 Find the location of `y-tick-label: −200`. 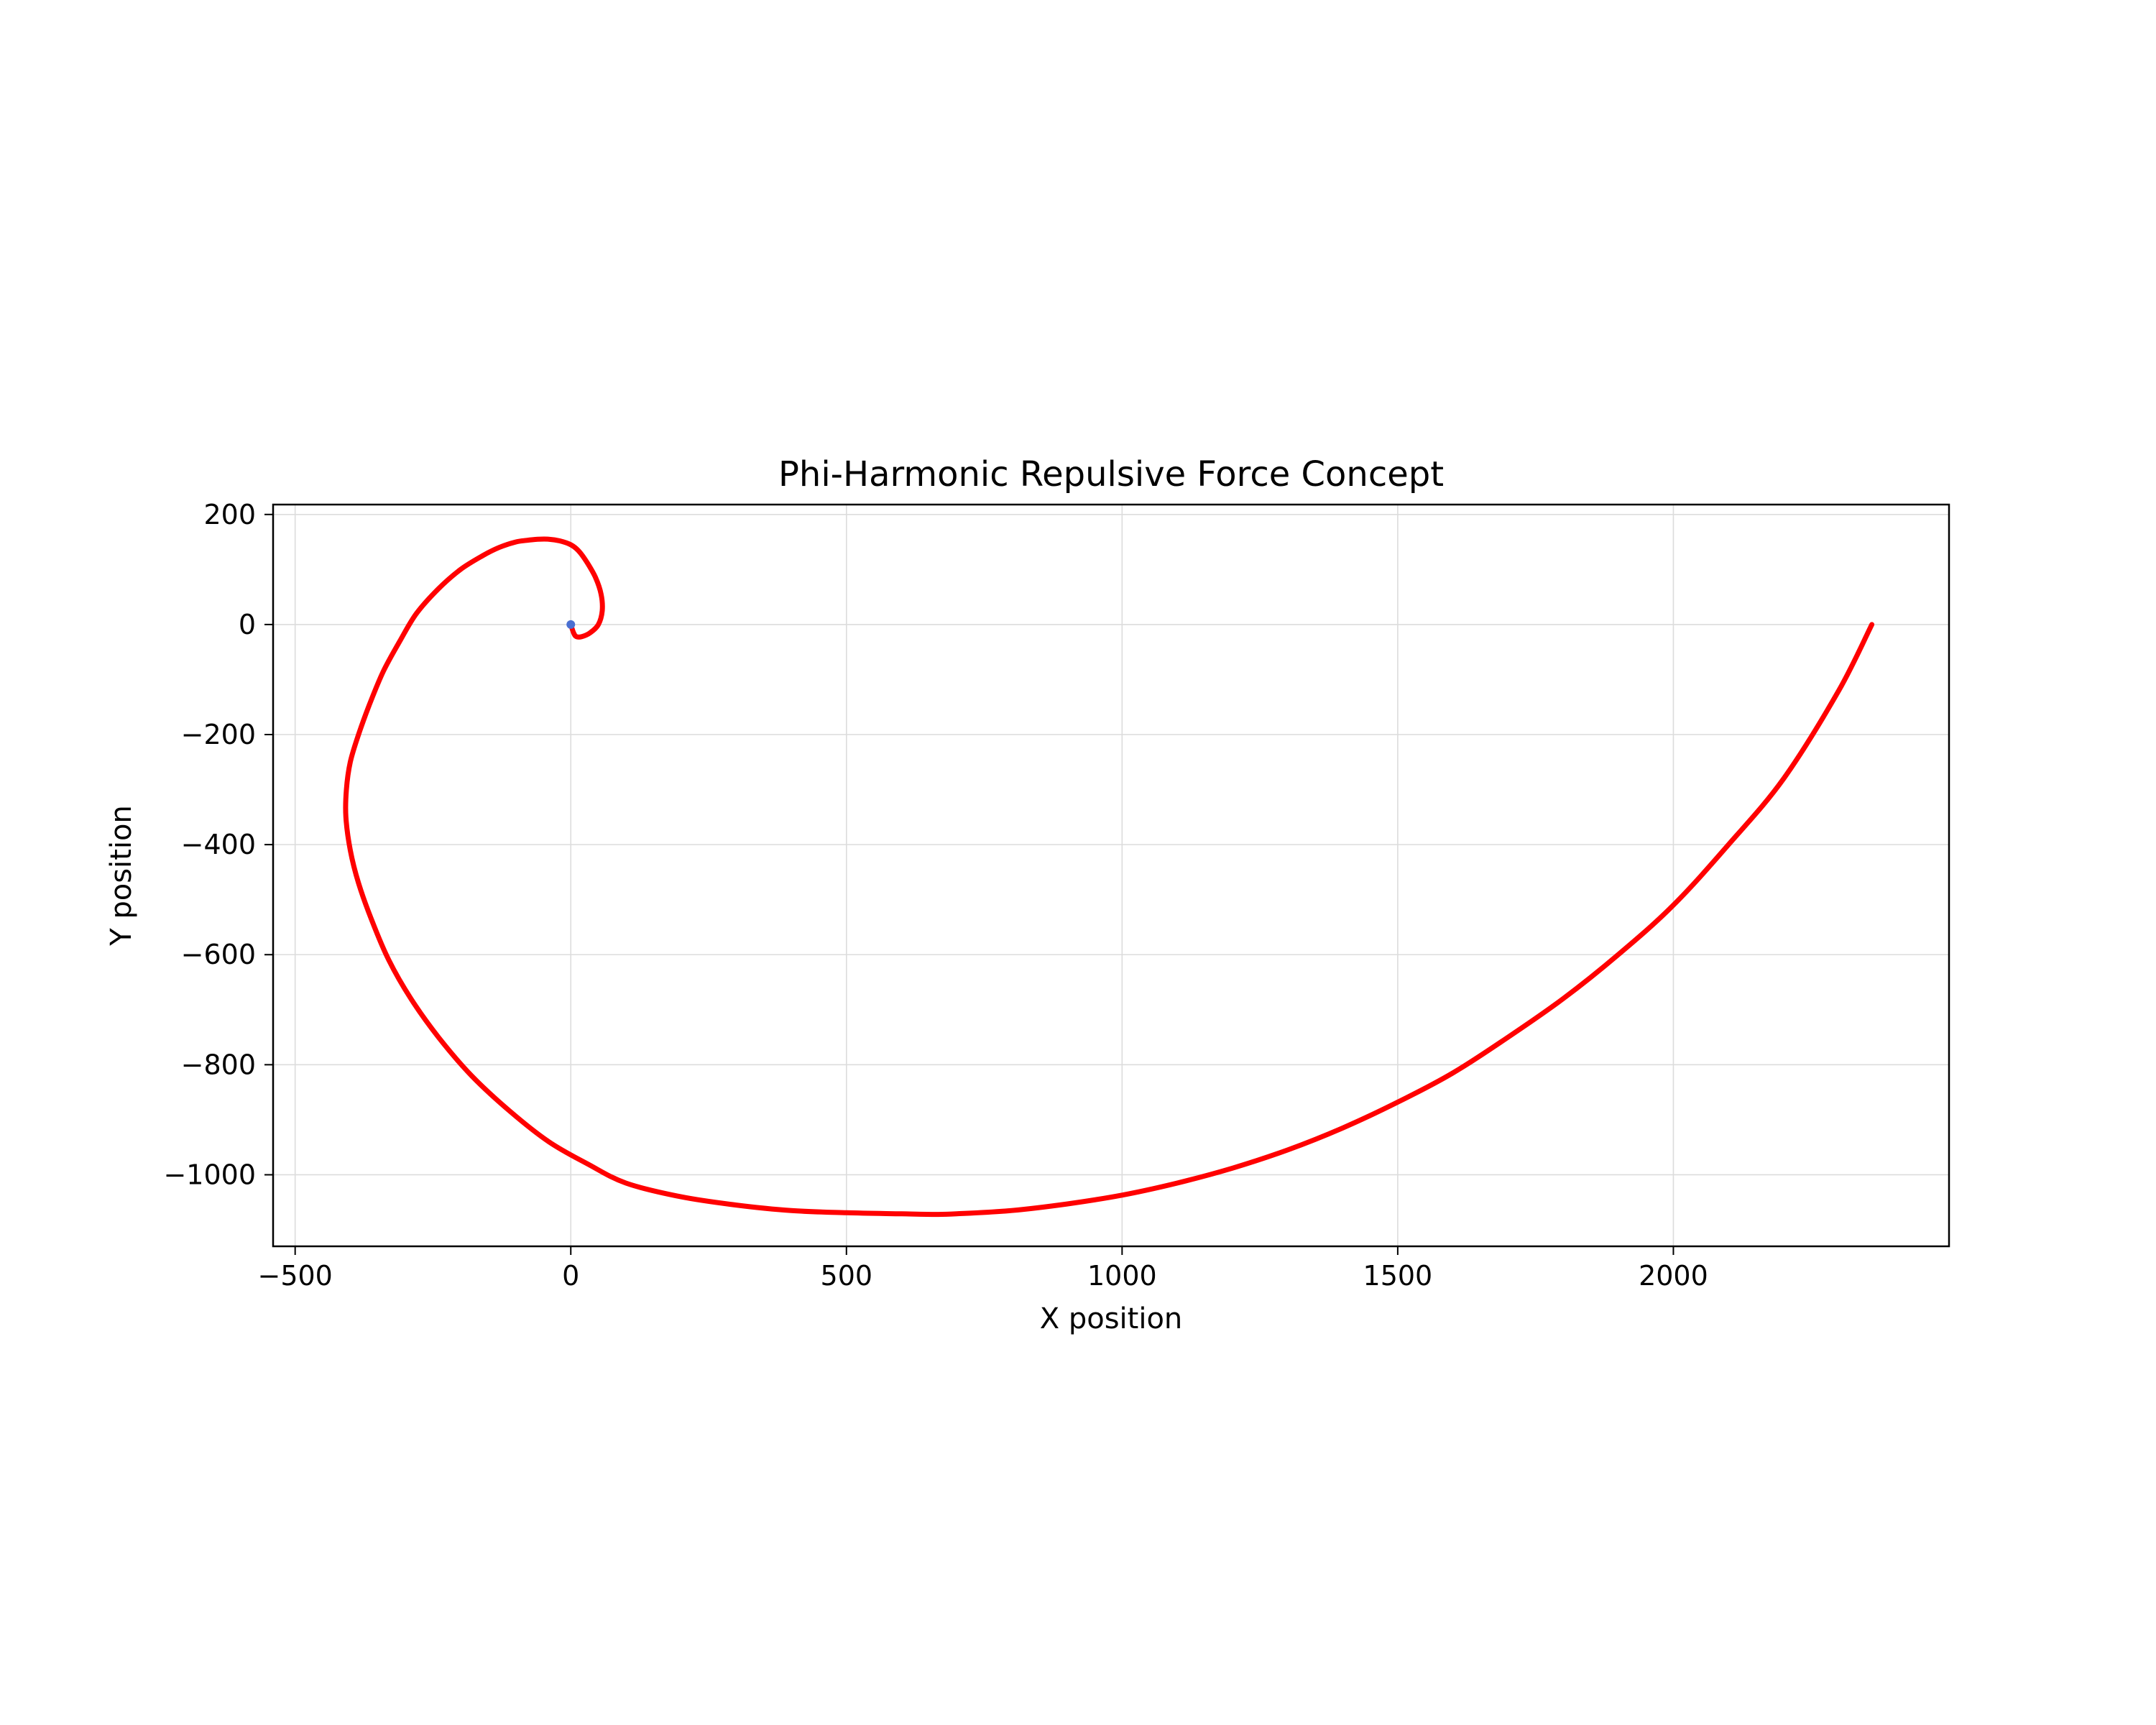

y-tick-label: −200 is located at coordinates (219, 734).